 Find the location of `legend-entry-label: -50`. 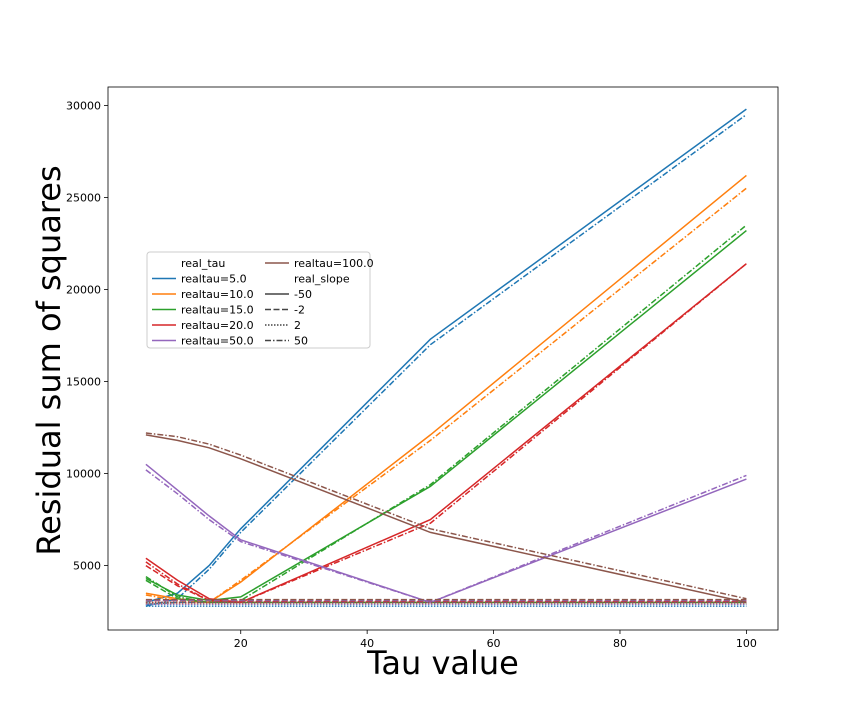

legend-entry-label: -50 is located at coordinates (303, 294).